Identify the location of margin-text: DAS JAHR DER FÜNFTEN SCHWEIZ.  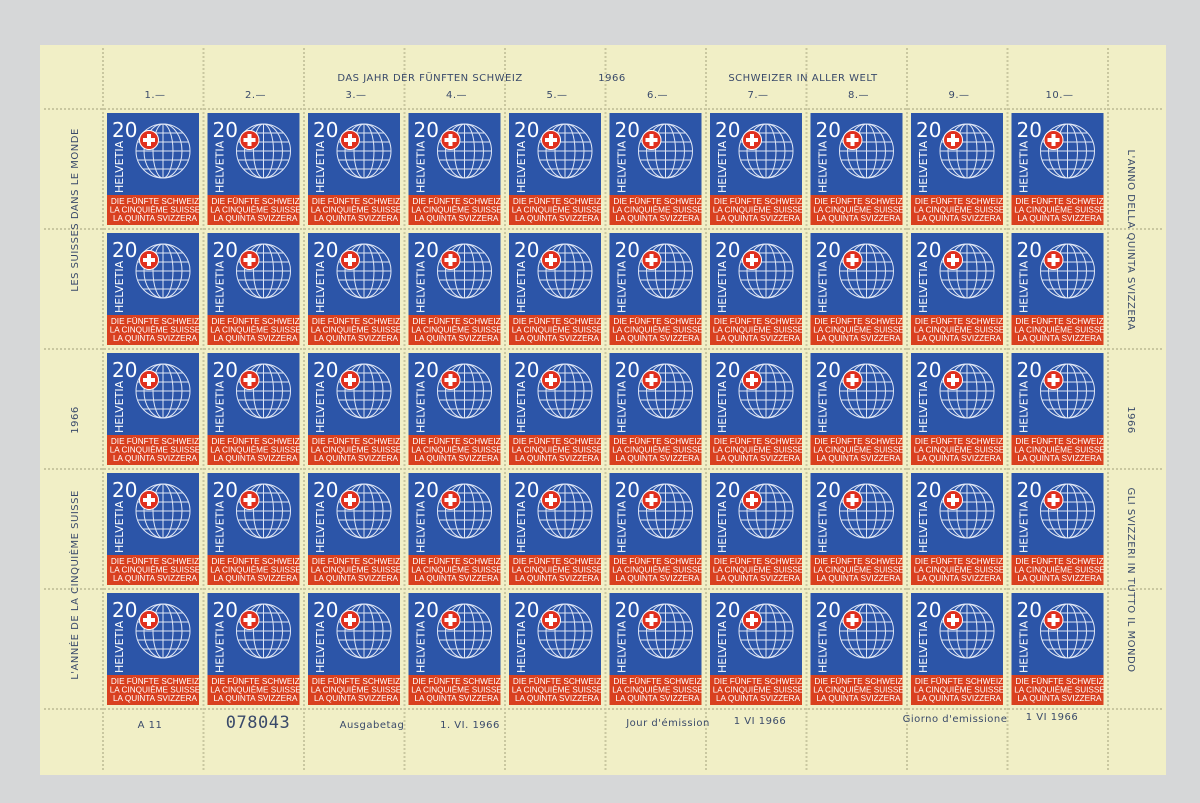
(429, 77).